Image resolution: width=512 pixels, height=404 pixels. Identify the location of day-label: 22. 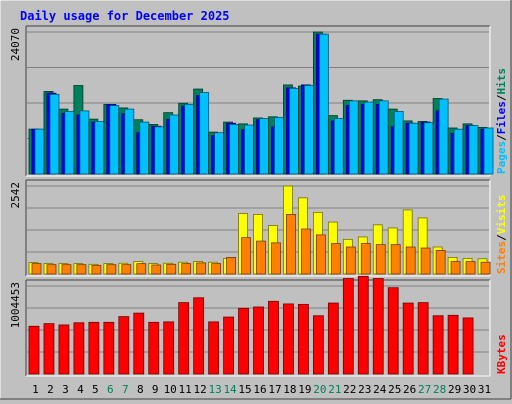
(349, 389).